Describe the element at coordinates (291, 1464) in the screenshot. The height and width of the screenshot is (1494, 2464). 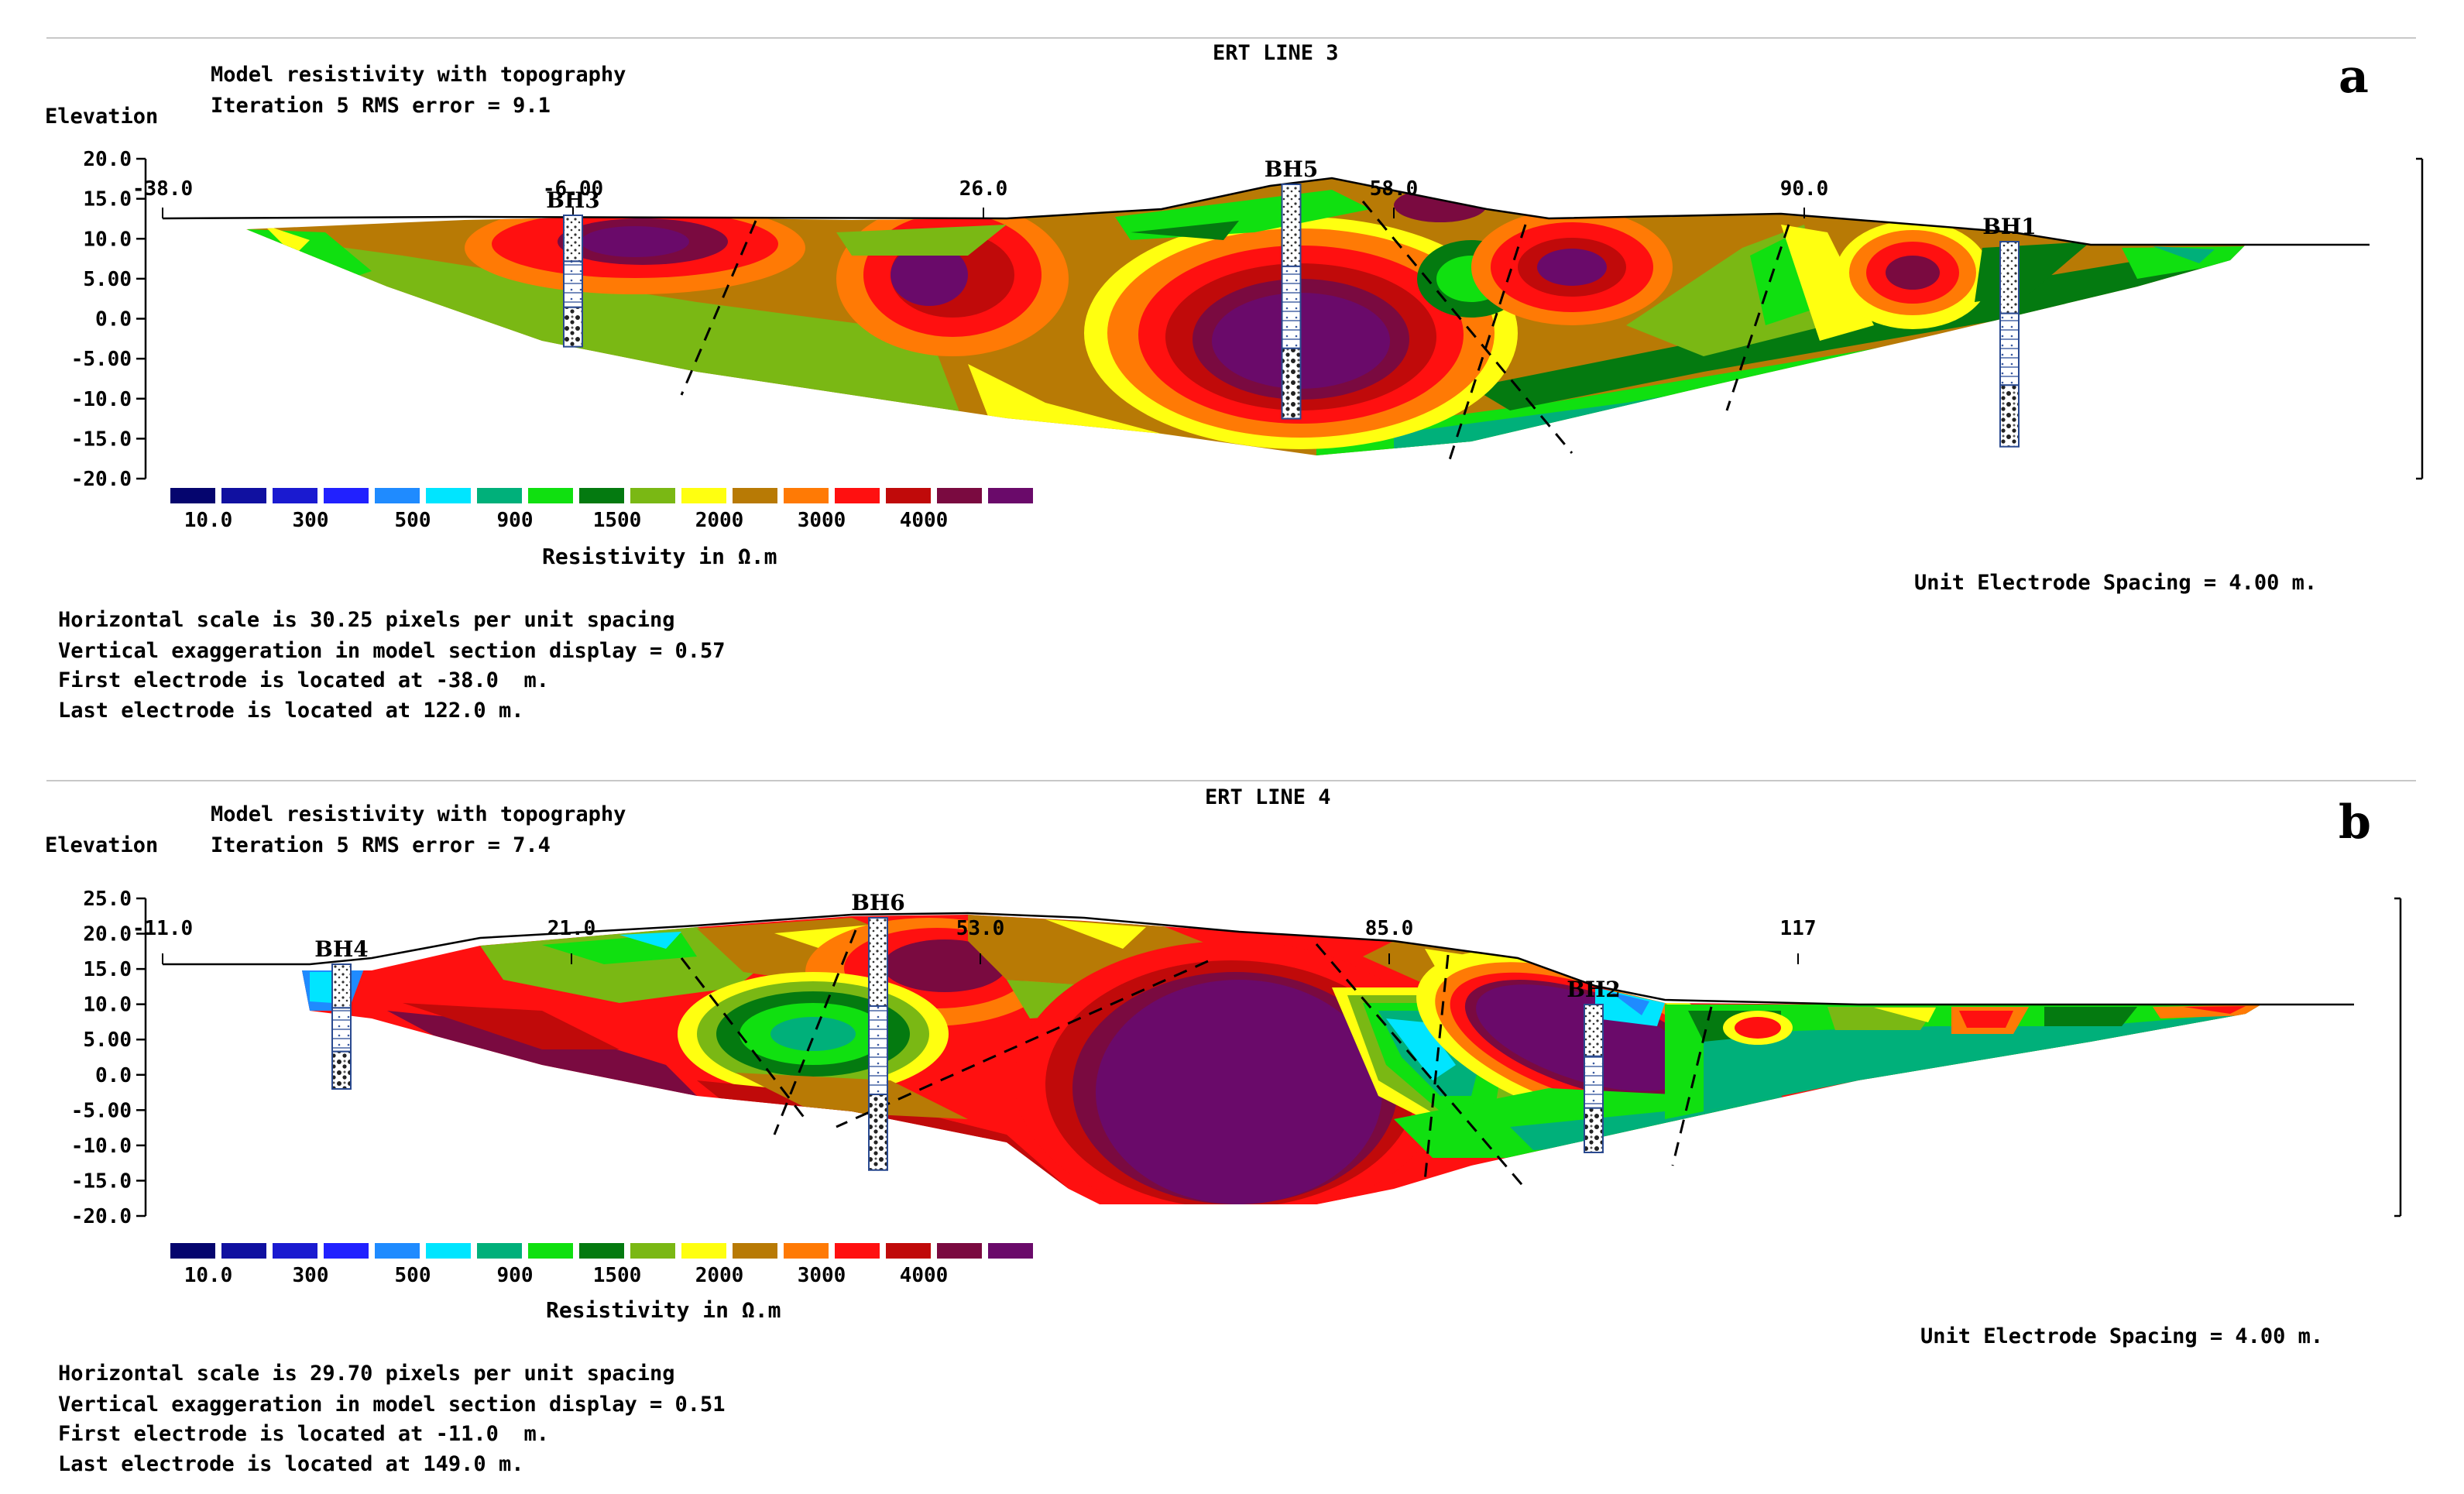
I see `info-line: Last electrode is located at 149.0 m.` at that location.